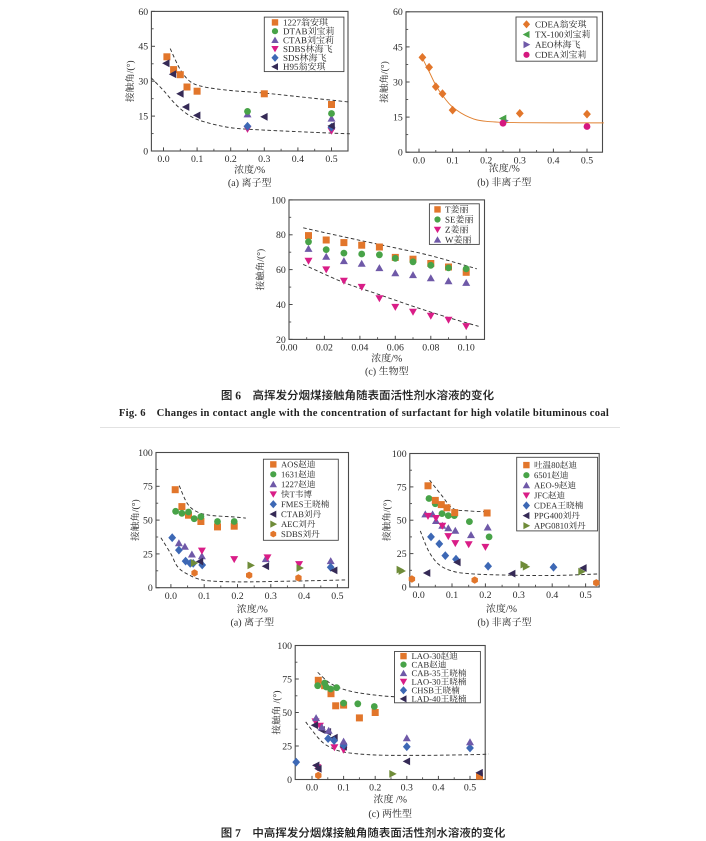 This screenshot has height=841, width=706. I want to click on svg-text: 0.04, so click(359, 348).